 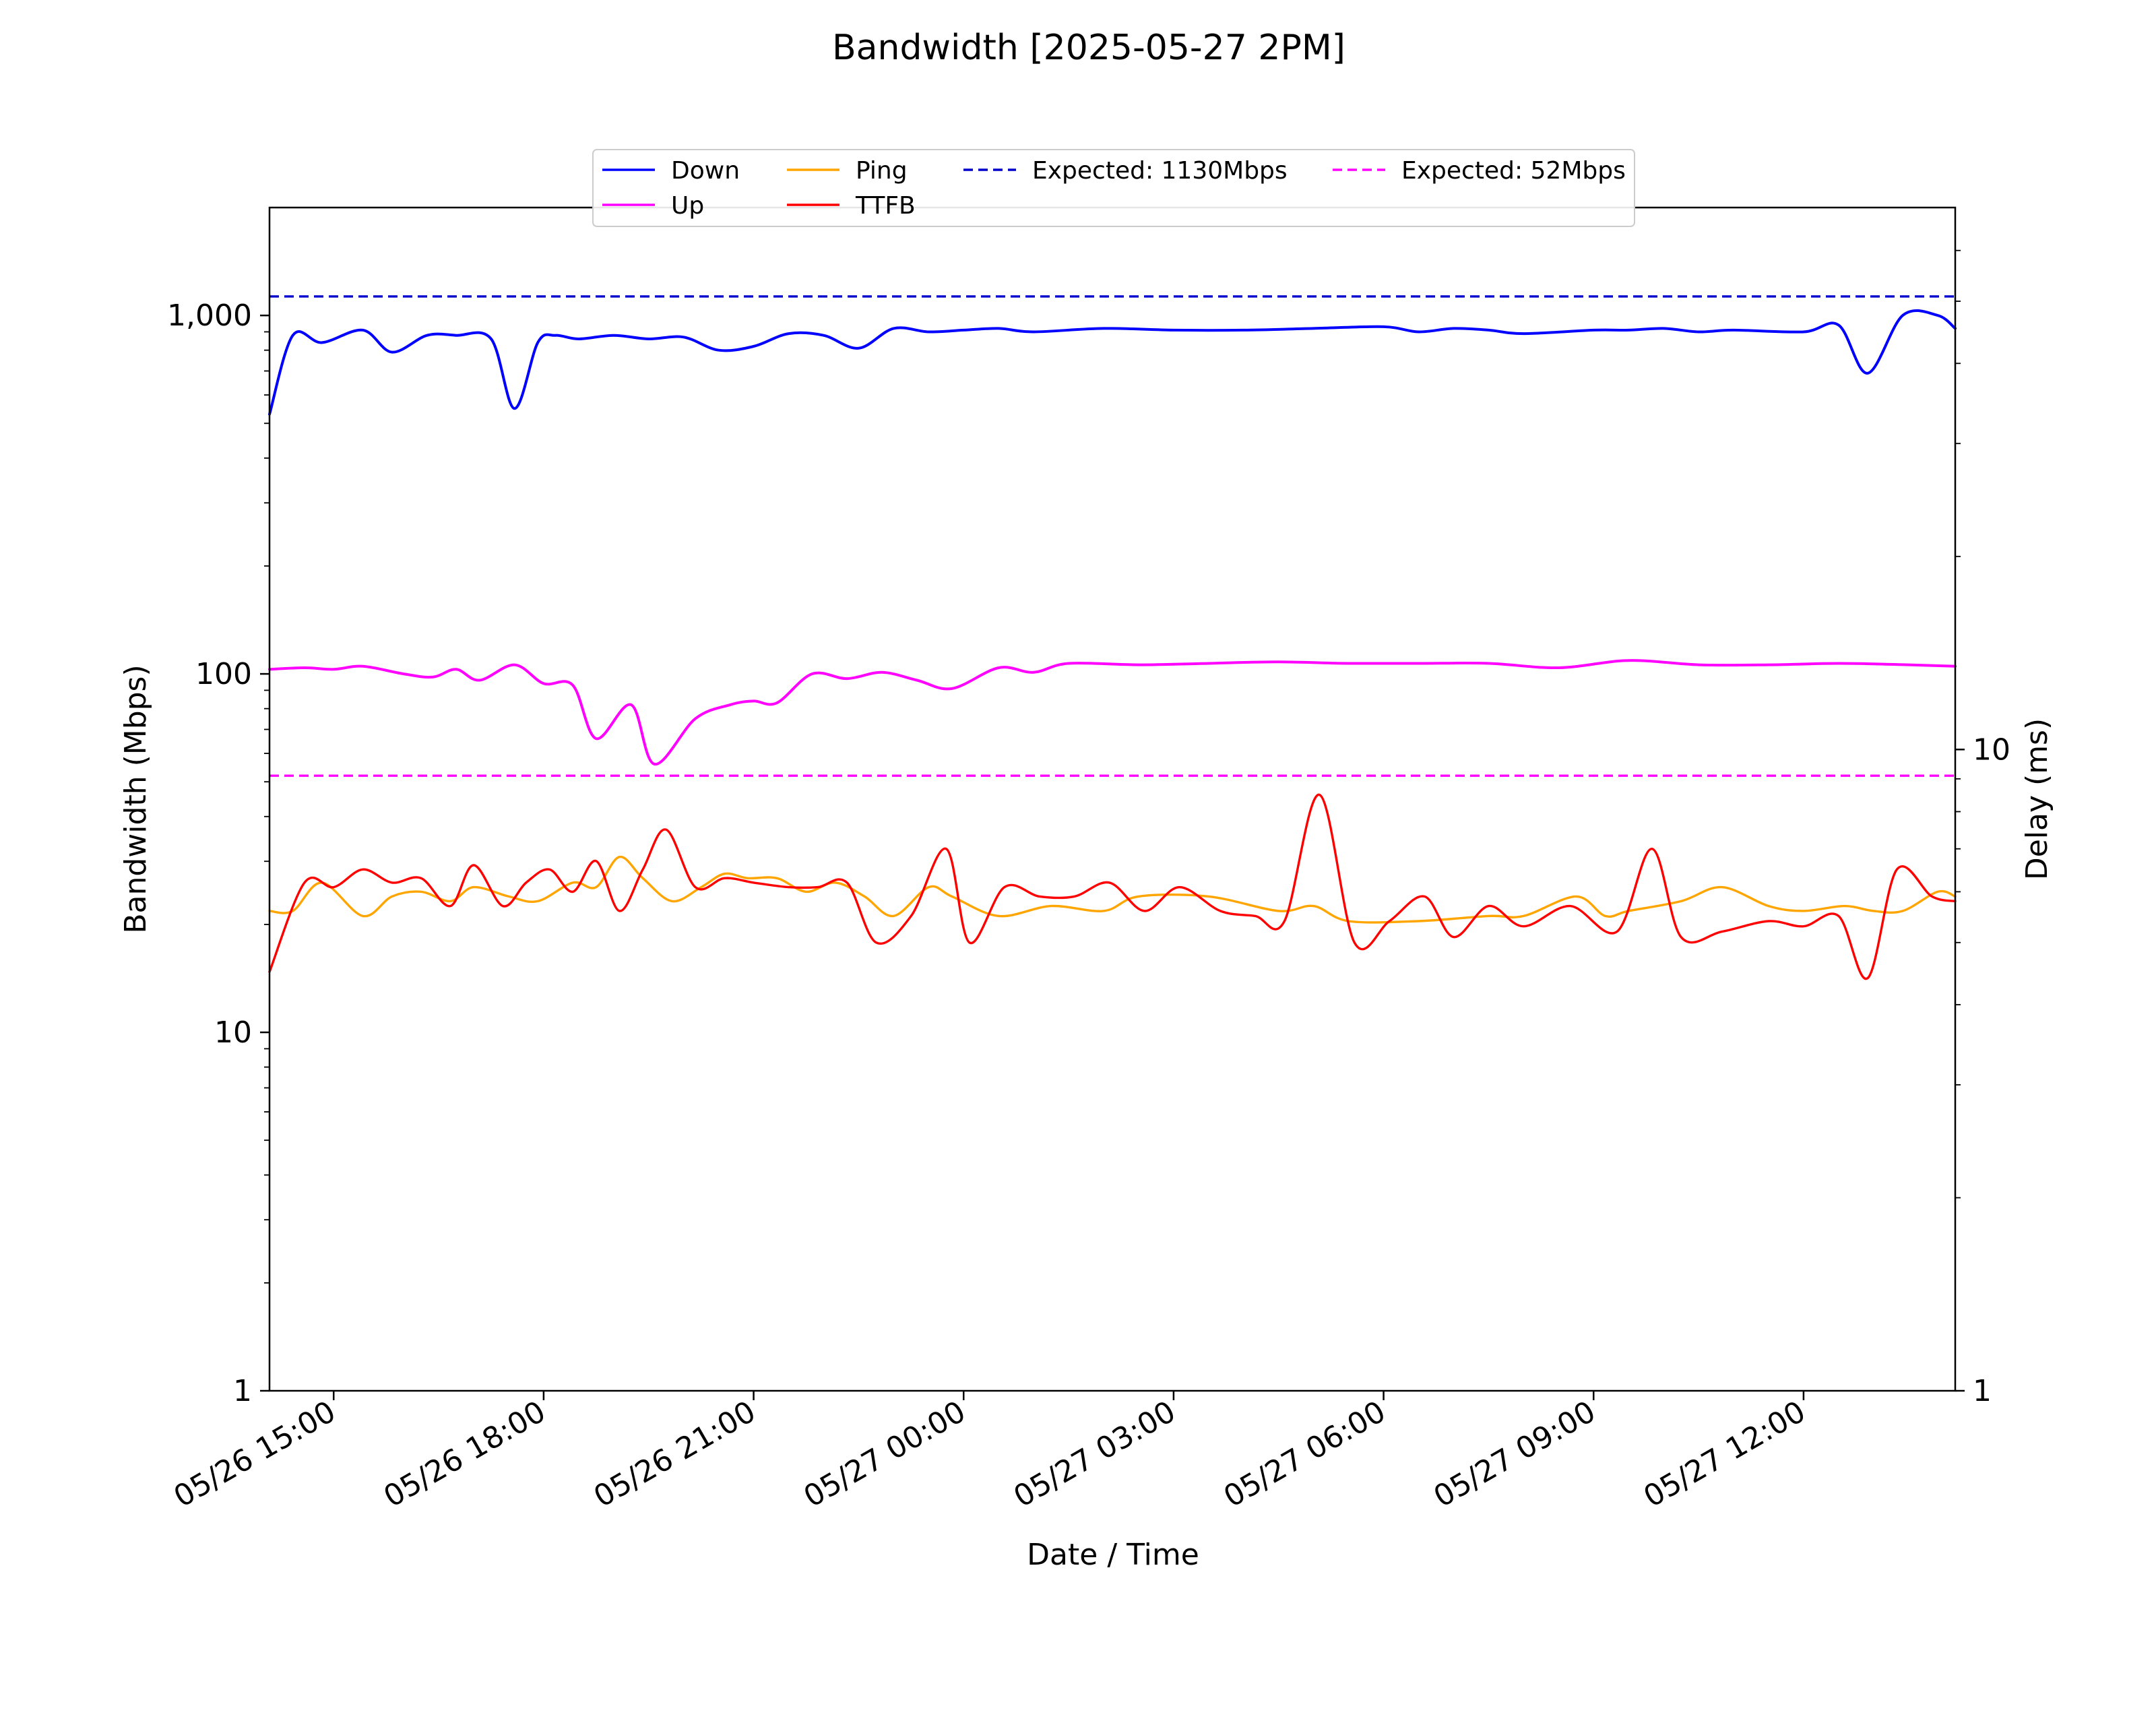 I want to click on y-axis-right: 1 10, so click(x=1982, y=828).